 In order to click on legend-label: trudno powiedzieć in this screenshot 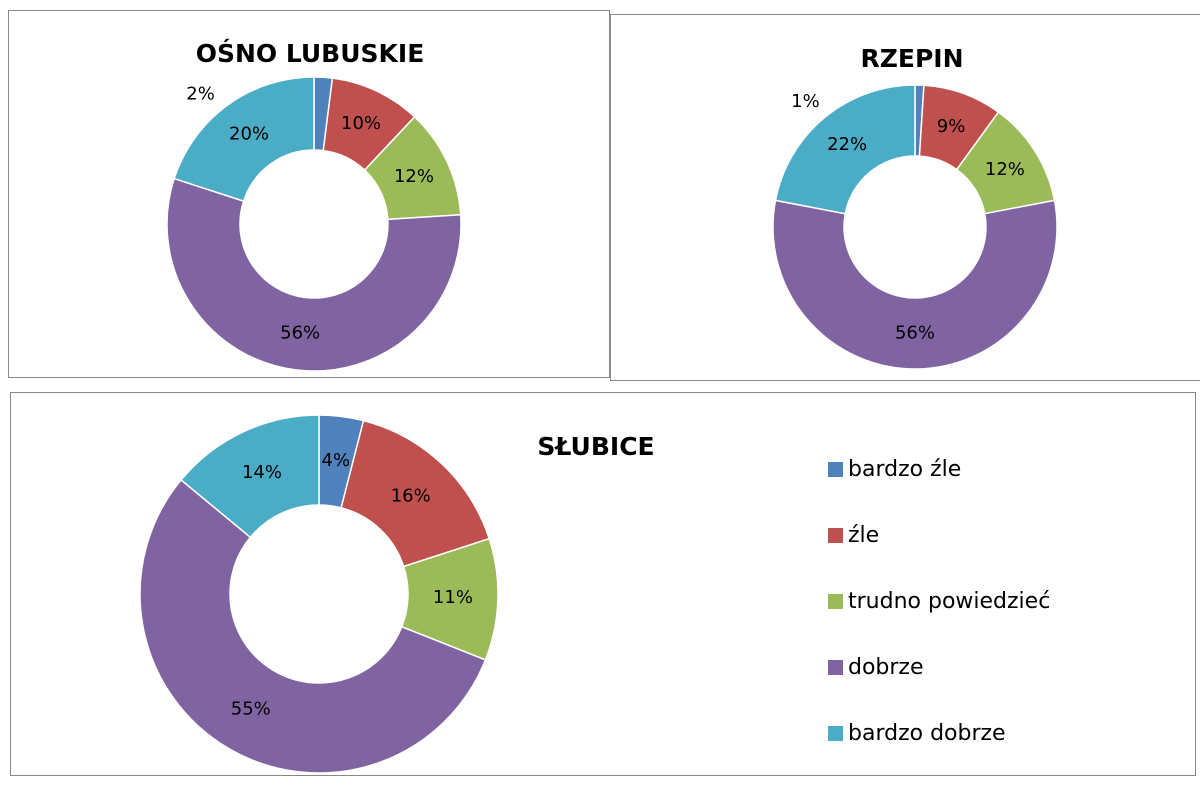, I will do `click(949, 601)`.